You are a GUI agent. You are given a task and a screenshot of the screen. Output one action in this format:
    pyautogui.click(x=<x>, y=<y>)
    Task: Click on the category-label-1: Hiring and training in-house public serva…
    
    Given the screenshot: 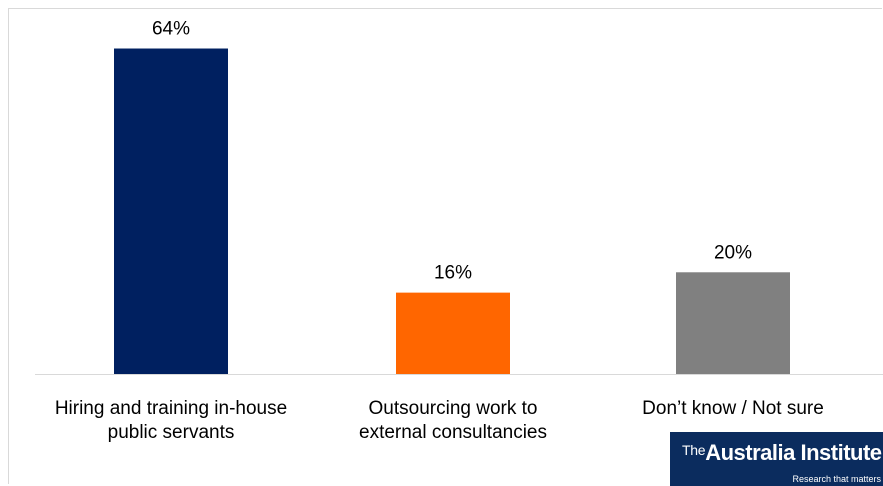 What is the action you would take?
    pyautogui.click(x=171, y=421)
    